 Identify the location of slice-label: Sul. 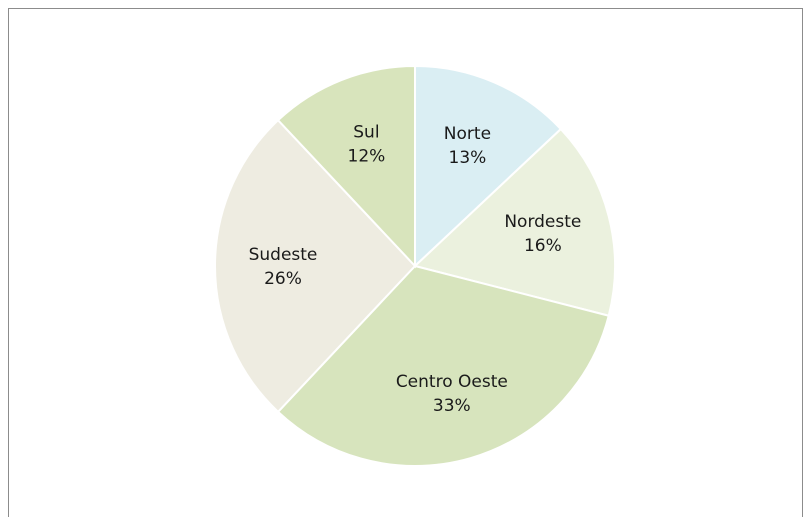
(366, 132).